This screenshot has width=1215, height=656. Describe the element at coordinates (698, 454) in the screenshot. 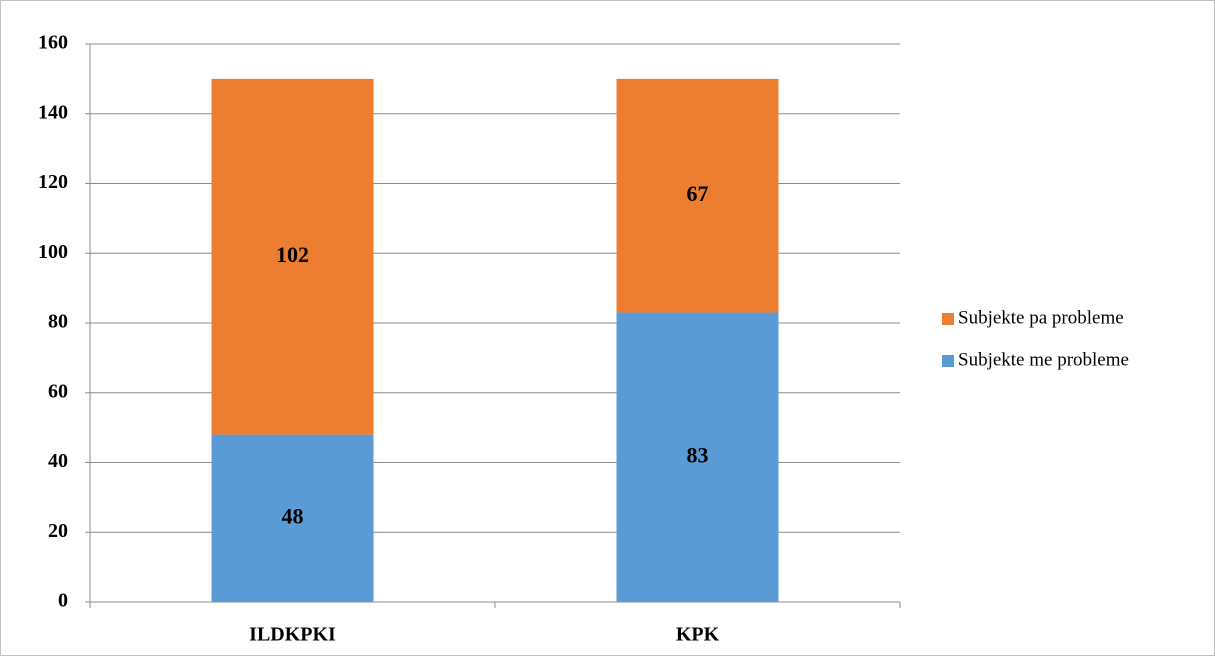

I see `data-label: 83` at that location.